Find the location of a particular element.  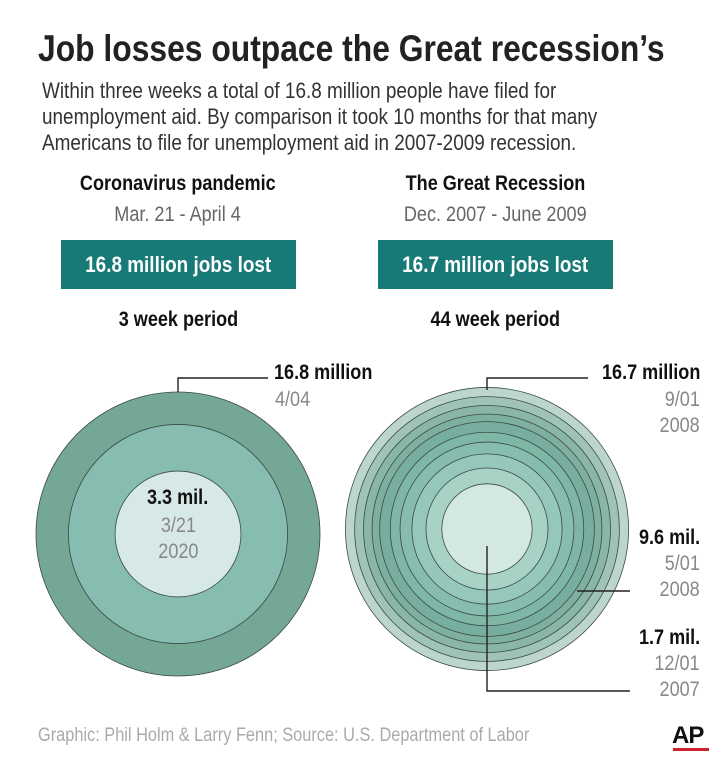

label-text: 3/21 is located at coordinates (178, 525).